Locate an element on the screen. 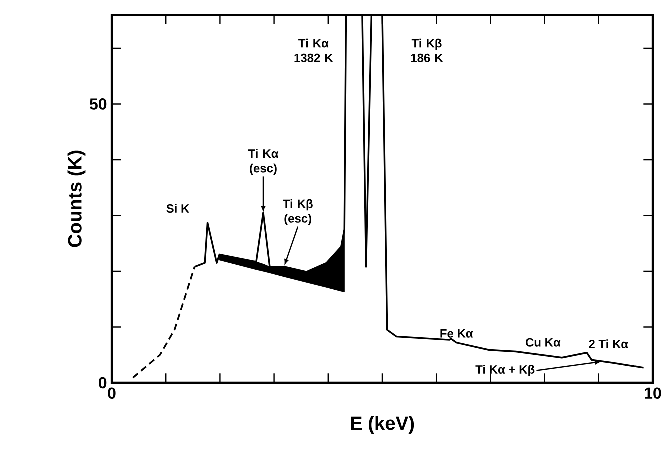  y-tick-label: 50 is located at coordinates (98, 104).